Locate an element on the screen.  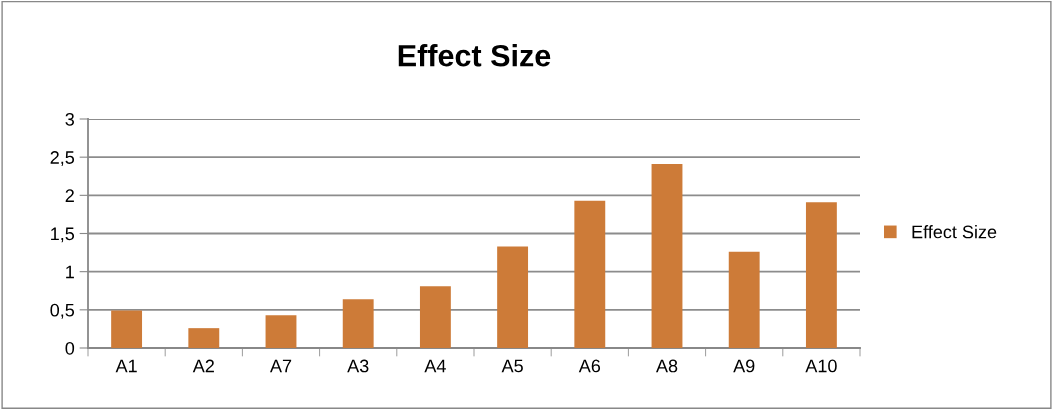
x-tick-label: A2 is located at coordinates (203, 366).